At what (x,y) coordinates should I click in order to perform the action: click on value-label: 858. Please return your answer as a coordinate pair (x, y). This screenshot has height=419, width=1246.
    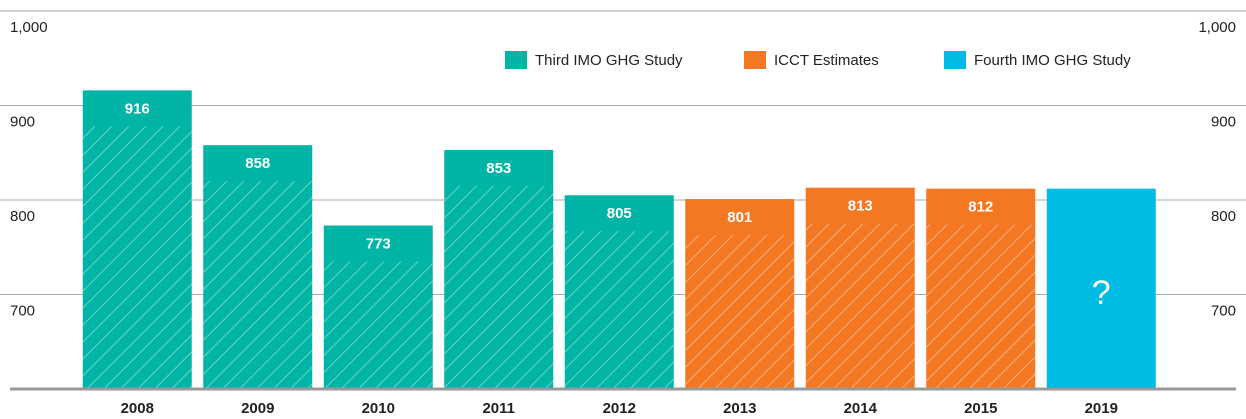
    Looking at the image, I should click on (257, 163).